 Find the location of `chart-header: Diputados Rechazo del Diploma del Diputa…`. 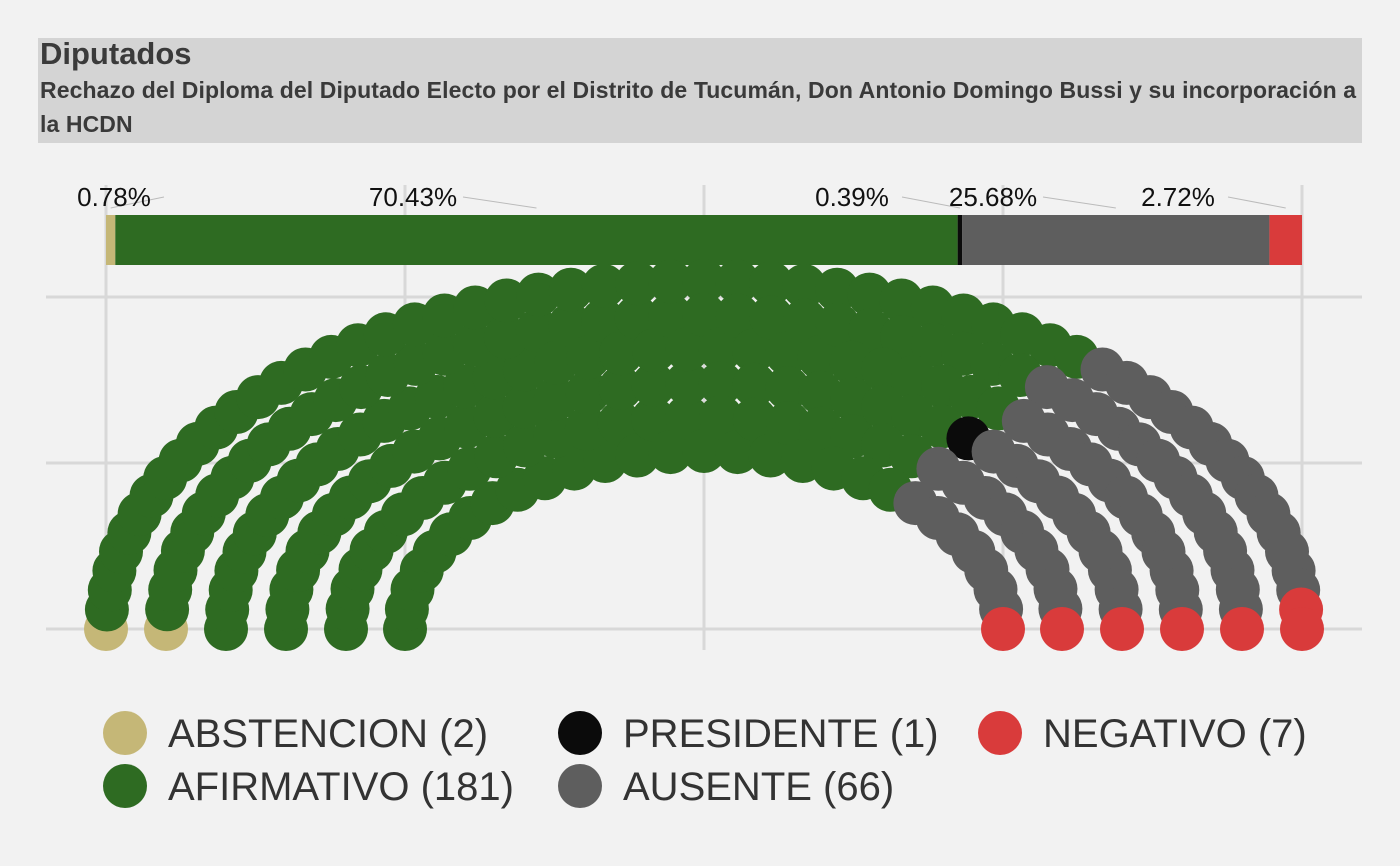

chart-header: Diputados Rechazo del Diploma del Diputa… is located at coordinates (700, 90).